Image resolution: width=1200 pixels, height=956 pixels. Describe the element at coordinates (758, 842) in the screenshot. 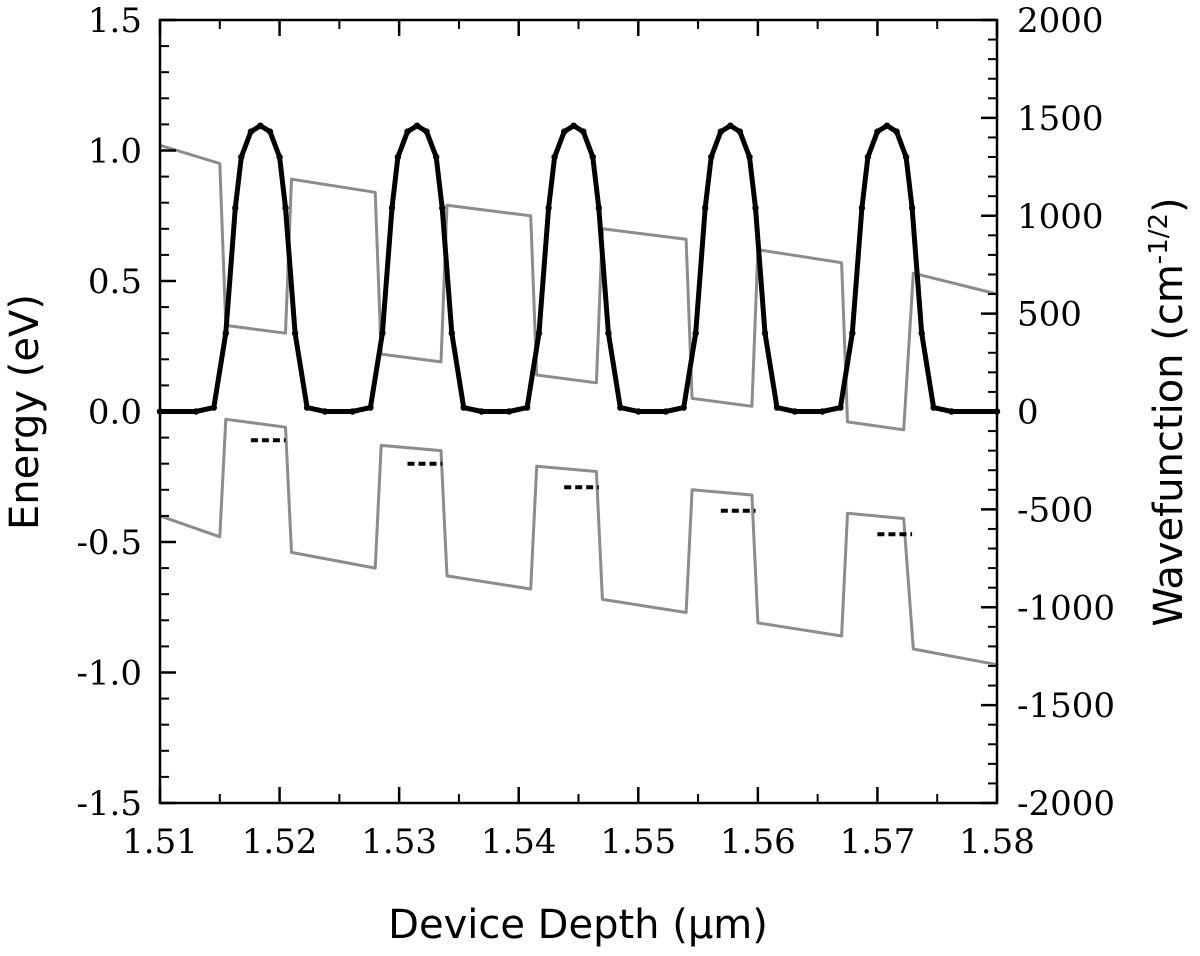

I see `x-tick-label: 1.56` at that location.